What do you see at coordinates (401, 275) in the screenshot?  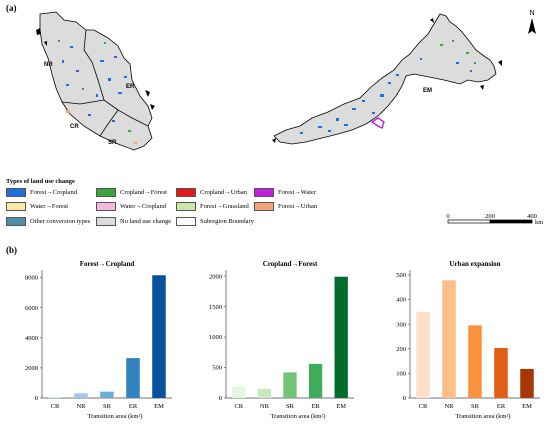 I see `y-tick-label: 500` at bounding box center [401, 275].